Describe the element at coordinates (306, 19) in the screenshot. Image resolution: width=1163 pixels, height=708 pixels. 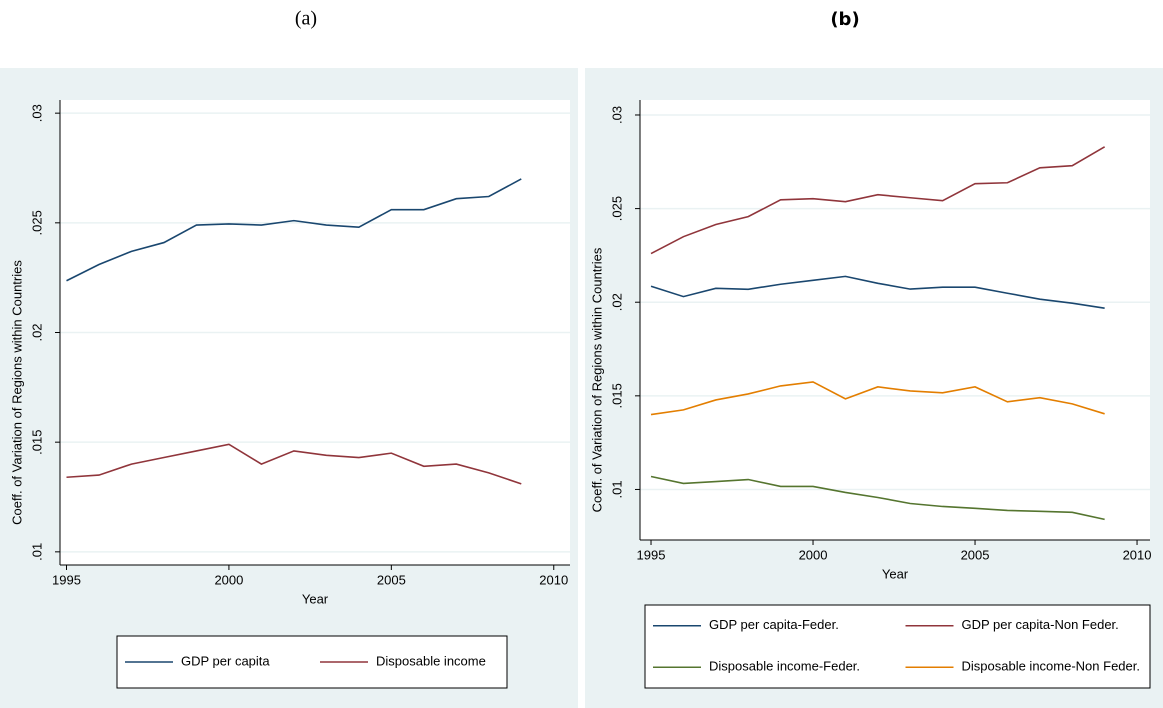
I see `panel-title: (a)` at that location.